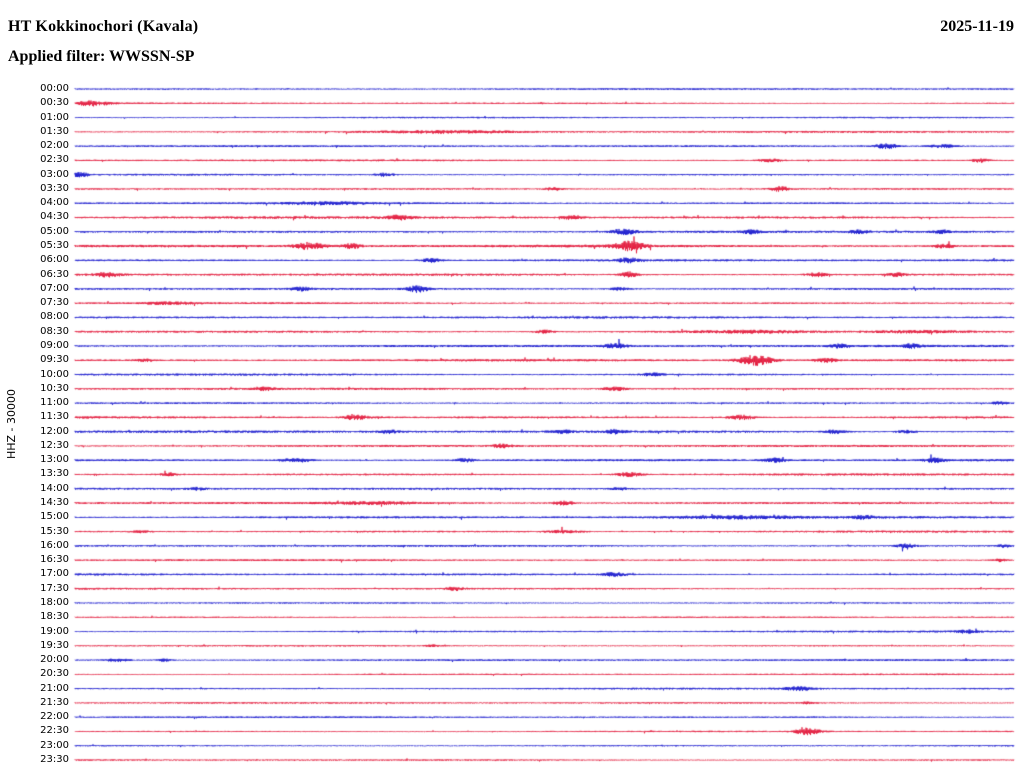 The image size is (1024, 780). Describe the element at coordinates (54, 288) in the screenshot. I see `trace-label: 07:00` at that location.